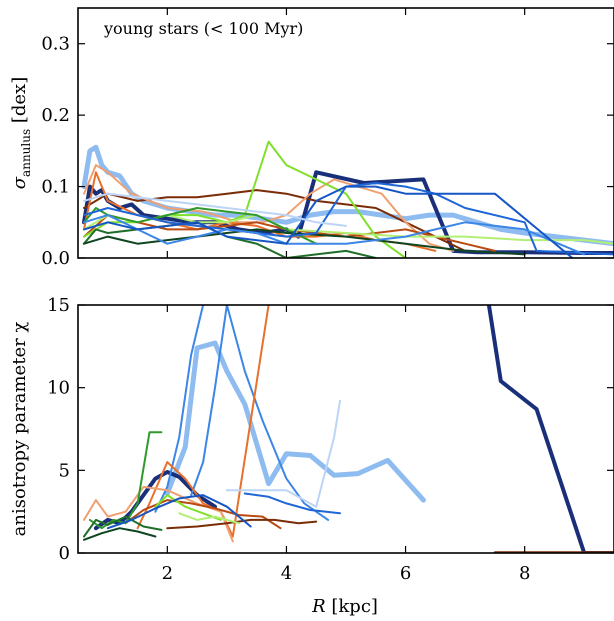  What do you see at coordinates (167, 573) in the screenshot?
I see `bottom-xtick-label: 2` at bounding box center [167, 573].